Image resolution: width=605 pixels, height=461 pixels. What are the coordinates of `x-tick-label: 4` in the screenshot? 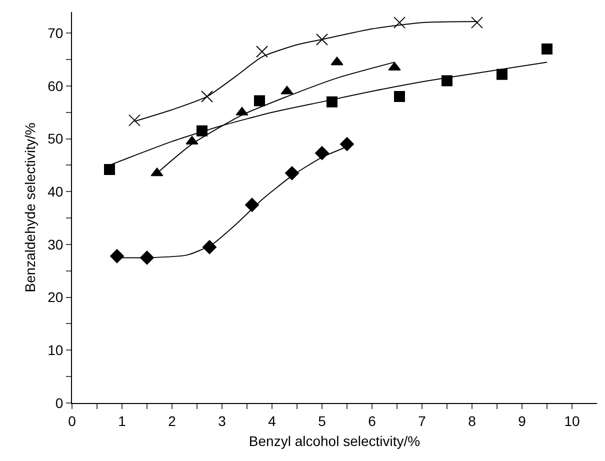 It's located at (272, 420).